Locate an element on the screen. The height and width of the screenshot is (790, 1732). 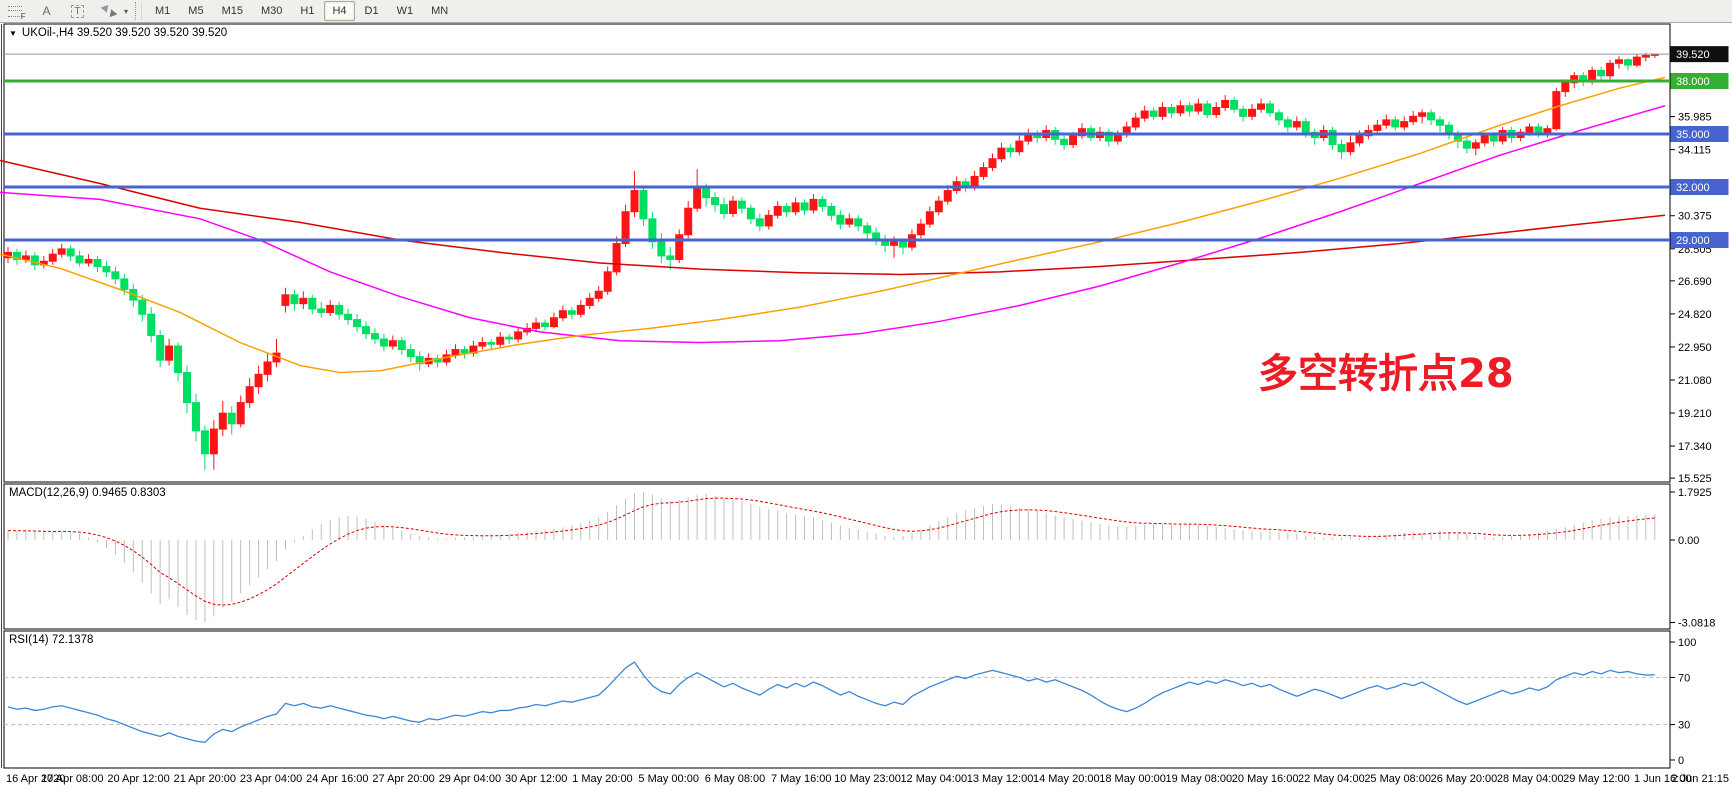
timeframe-button-m5: M5 is located at coordinates (196, 11).